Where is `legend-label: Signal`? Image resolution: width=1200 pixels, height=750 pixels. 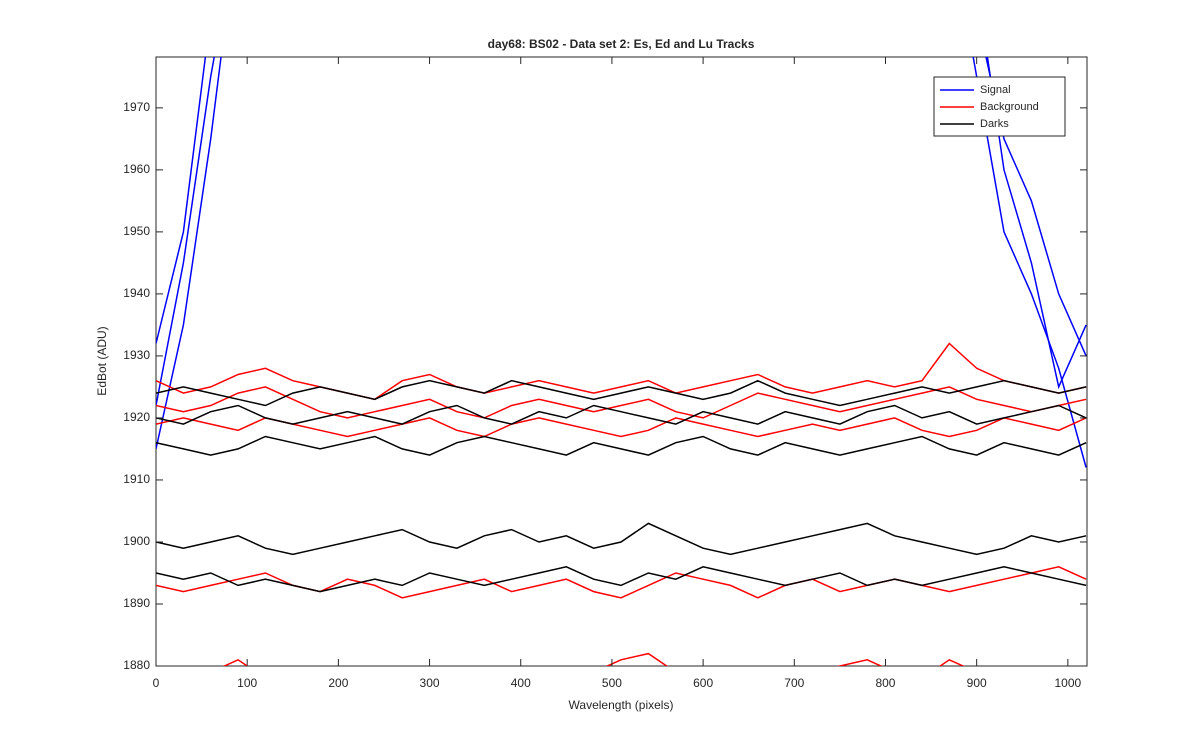 legend-label: Signal is located at coordinates (995, 90).